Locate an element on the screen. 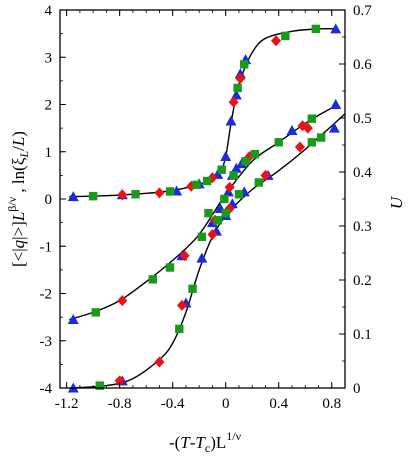  y-left-tick-label: -1 is located at coordinates (46, 247).